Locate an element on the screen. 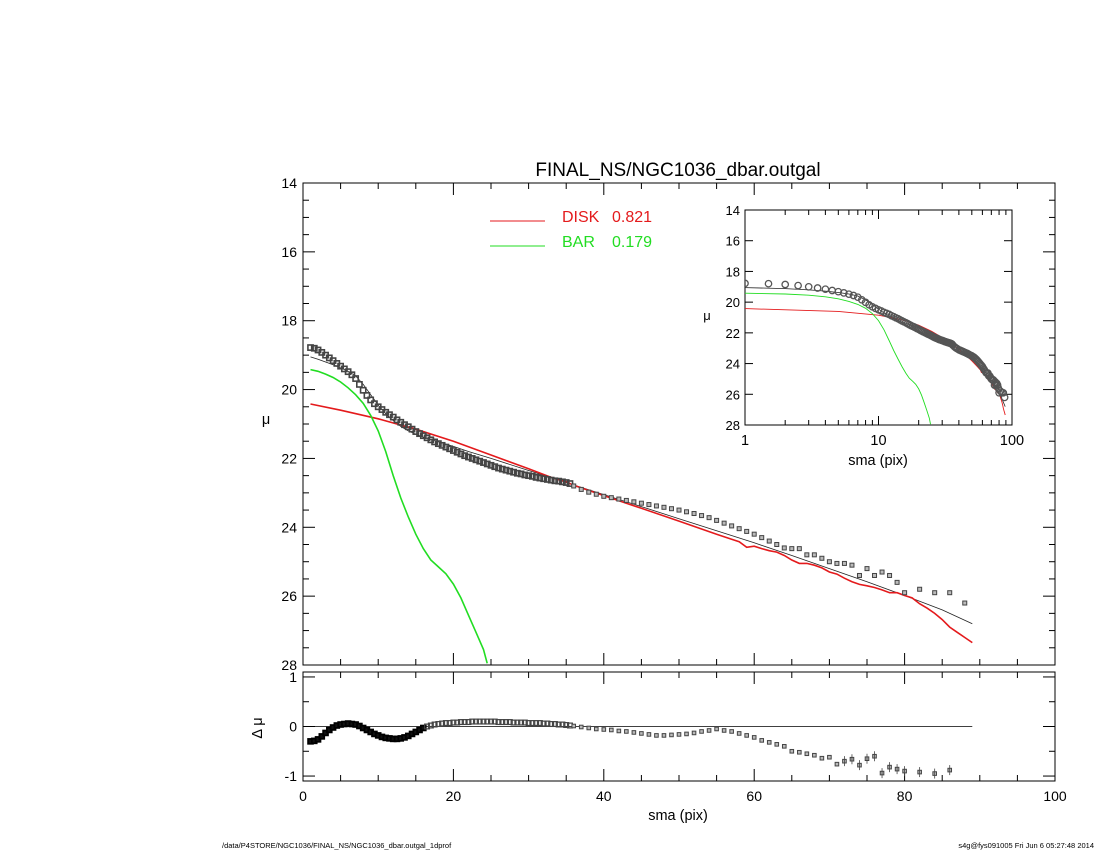 The height and width of the screenshot is (850, 1100). main-y-tick-label: 24 is located at coordinates (289, 527).